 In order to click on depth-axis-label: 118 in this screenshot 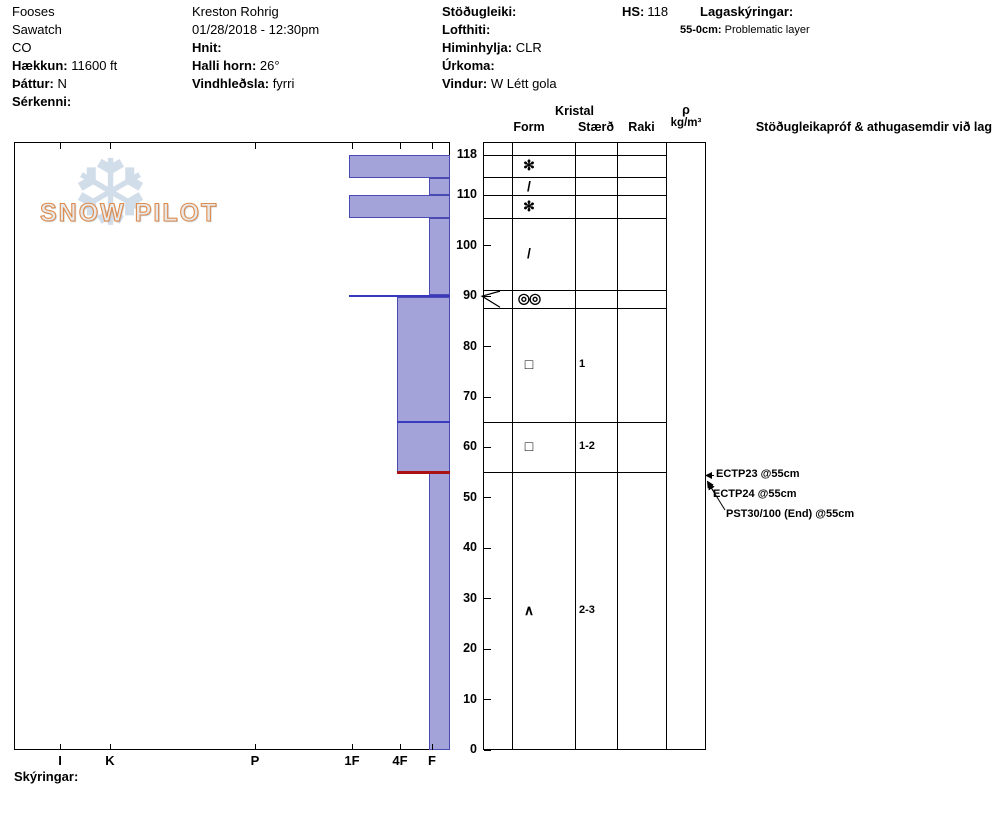, I will do `click(466, 154)`.